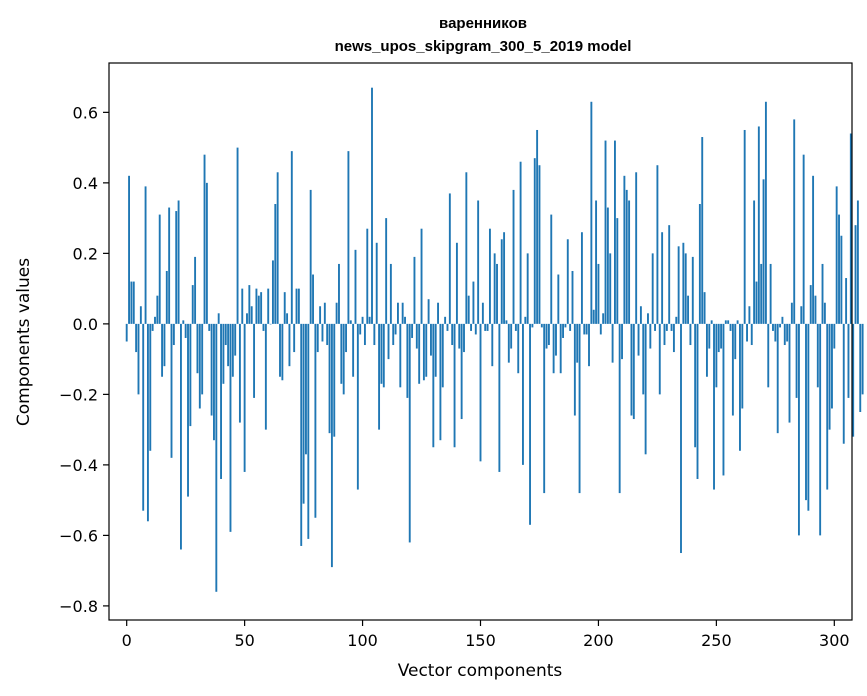  Describe the element at coordinates (127, 640) in the screenshot. I see `x-tick-label: 0` at that location.